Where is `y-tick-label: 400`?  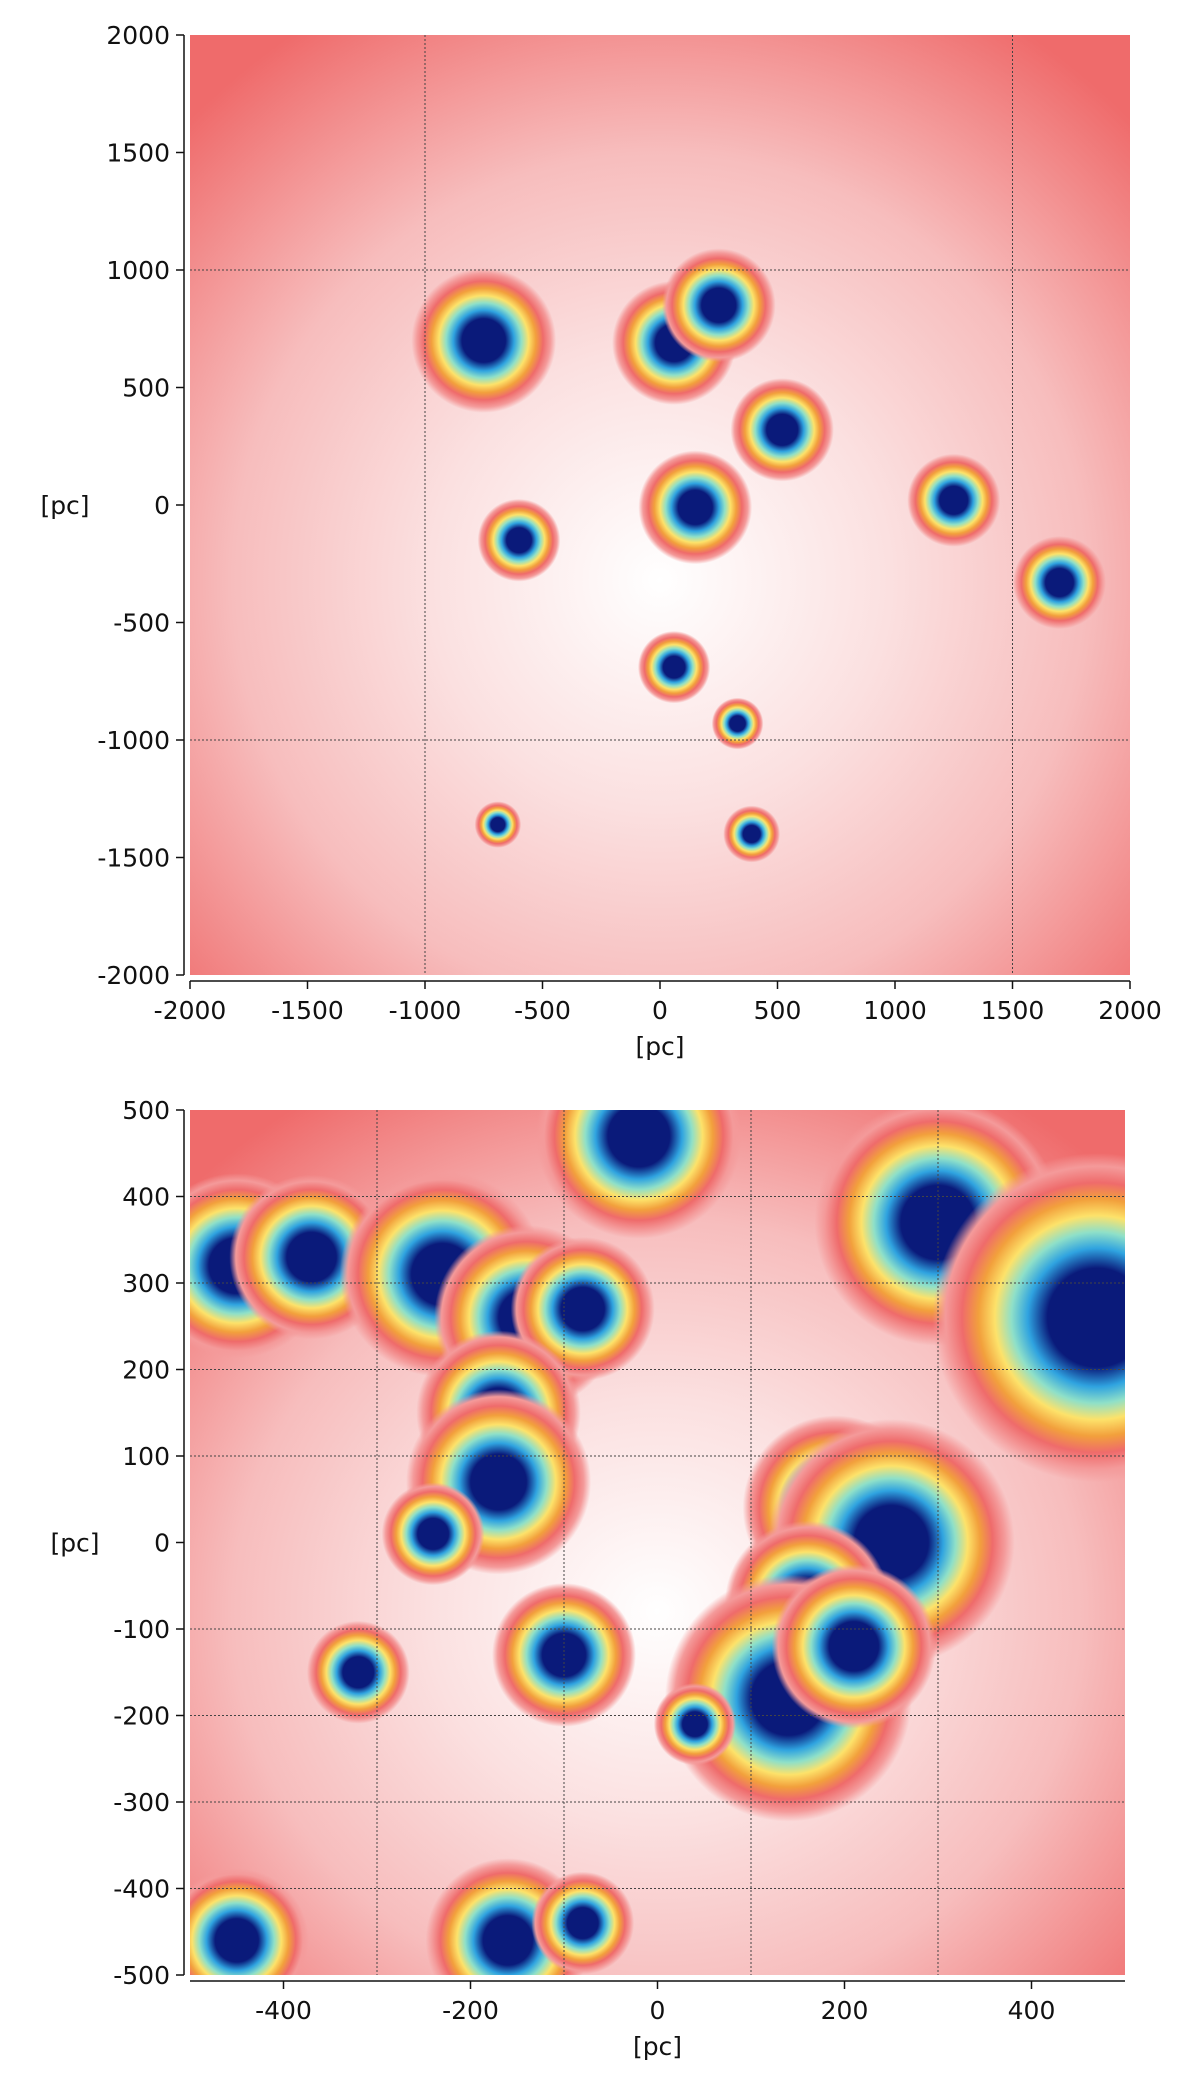
y-tick-label: 400 is located at coordinates (146, 1197).